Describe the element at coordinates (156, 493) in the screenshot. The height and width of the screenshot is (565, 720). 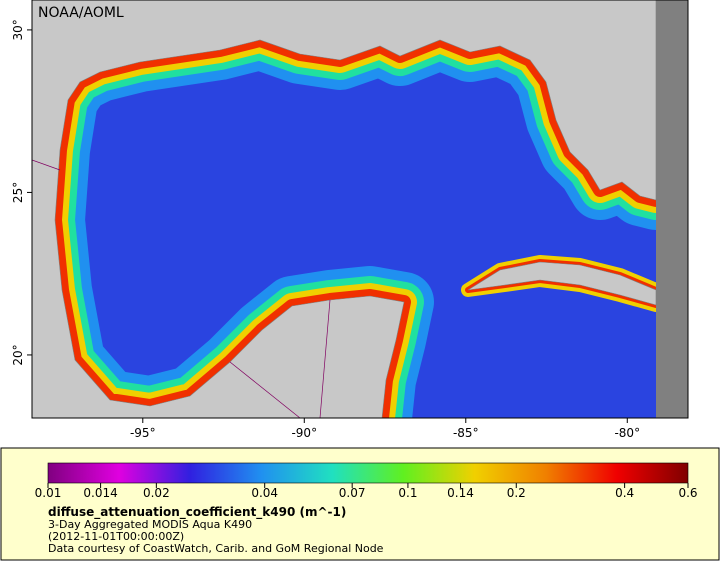
I see `colorbar-tick-label: 0.02` at that location.